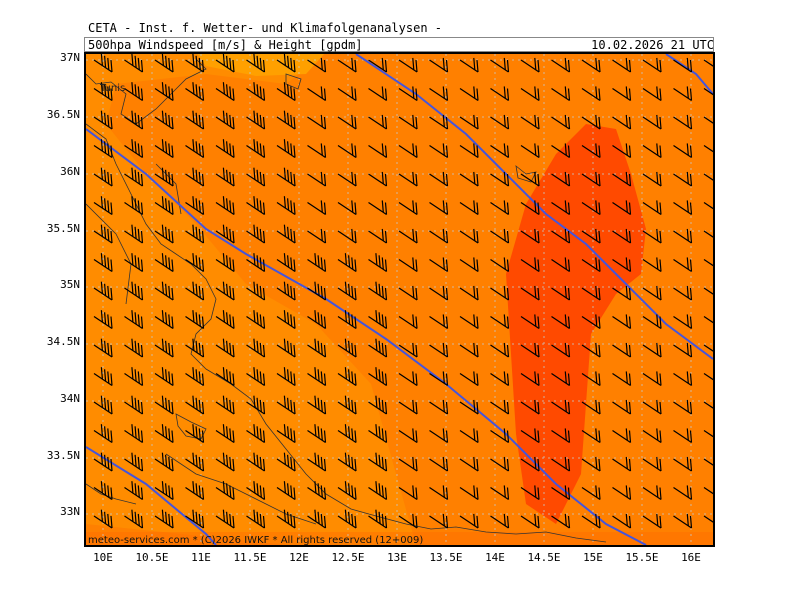 This screenshot has width=800, height=600. Describe the element at coordinates (103, 557) in the screenshot. I see `lon-label: 10E` at that location.